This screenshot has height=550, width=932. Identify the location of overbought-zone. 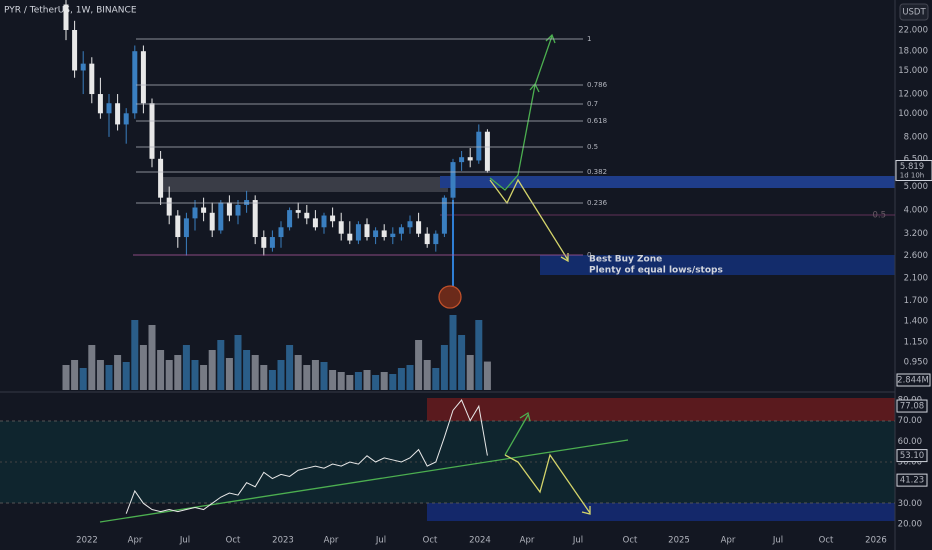
(661, 409).